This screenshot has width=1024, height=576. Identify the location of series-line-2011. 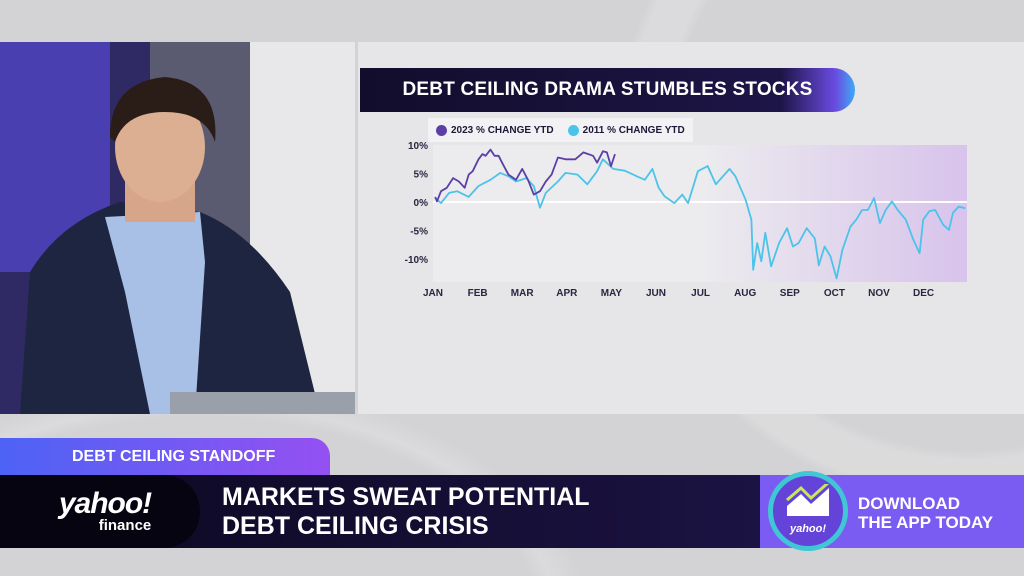
(700, 219).